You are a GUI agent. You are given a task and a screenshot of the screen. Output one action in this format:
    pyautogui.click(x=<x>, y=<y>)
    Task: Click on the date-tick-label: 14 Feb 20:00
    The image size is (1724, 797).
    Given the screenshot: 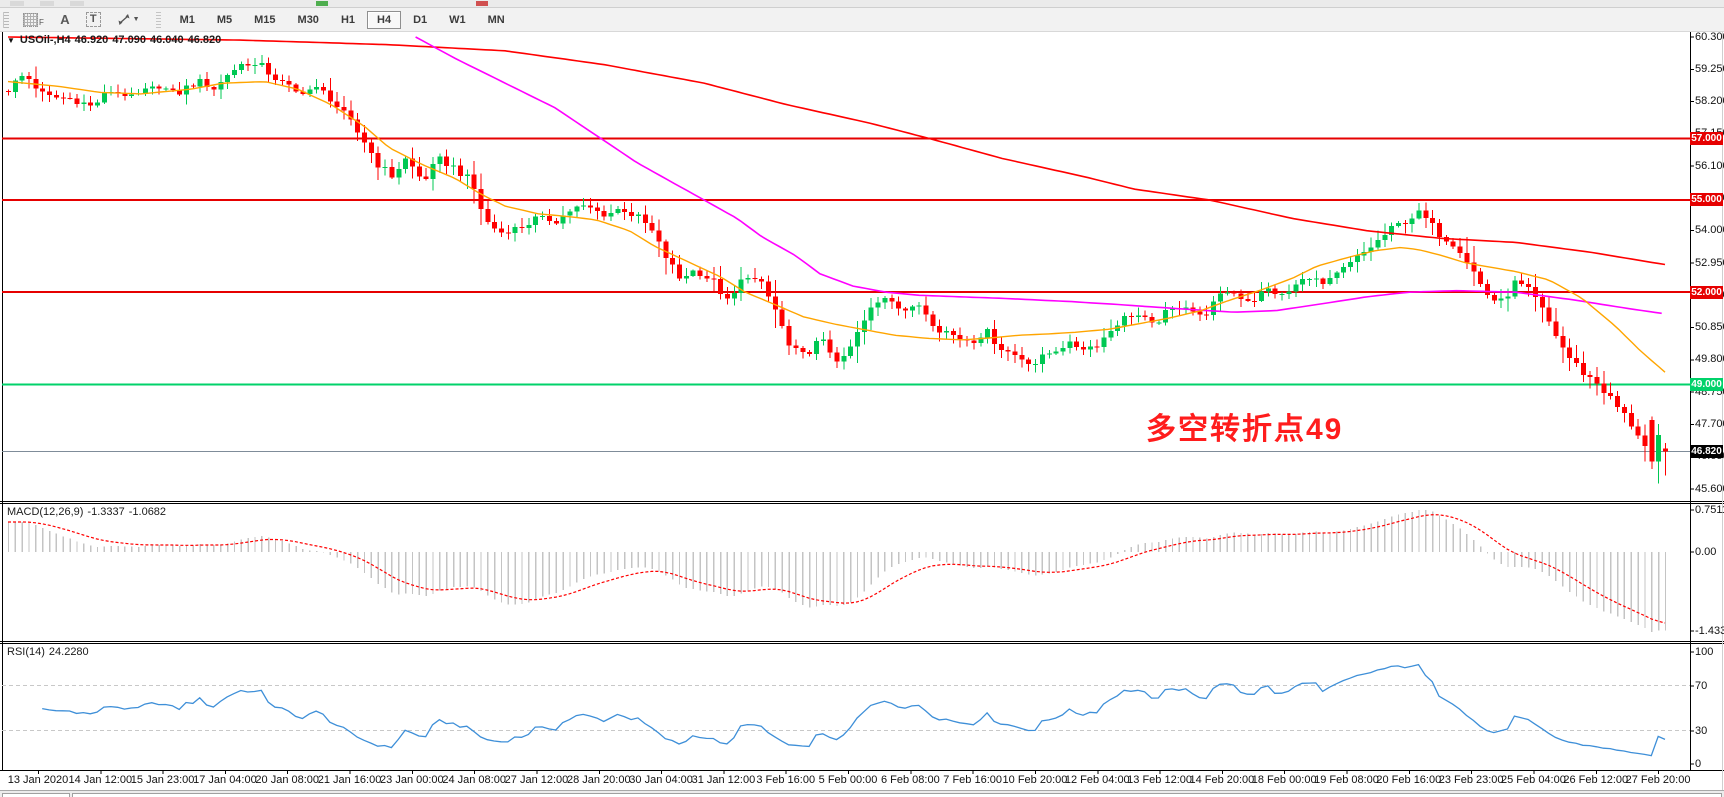 What is the action you would take?
    pyautogui.click(x=1222, y=780)
    